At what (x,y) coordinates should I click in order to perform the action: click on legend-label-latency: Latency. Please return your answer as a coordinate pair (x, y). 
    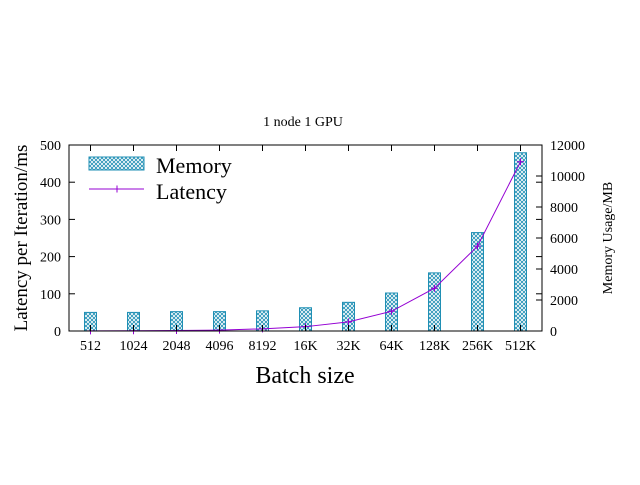
    Looking at the image, I should click on (191, 191).